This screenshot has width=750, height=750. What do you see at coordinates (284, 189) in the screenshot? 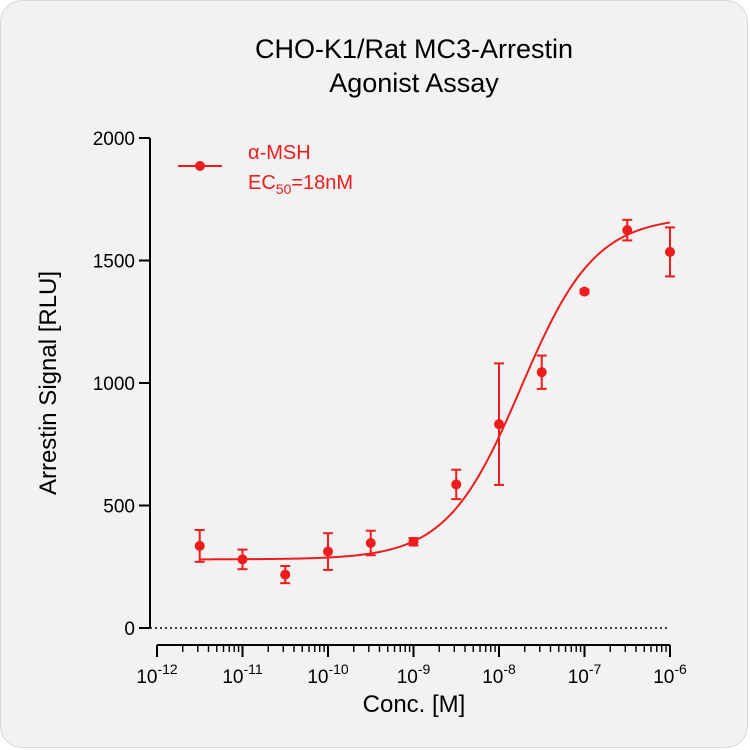
I see `legend-ec50-sub: 50` at bounding box center [284, 189].